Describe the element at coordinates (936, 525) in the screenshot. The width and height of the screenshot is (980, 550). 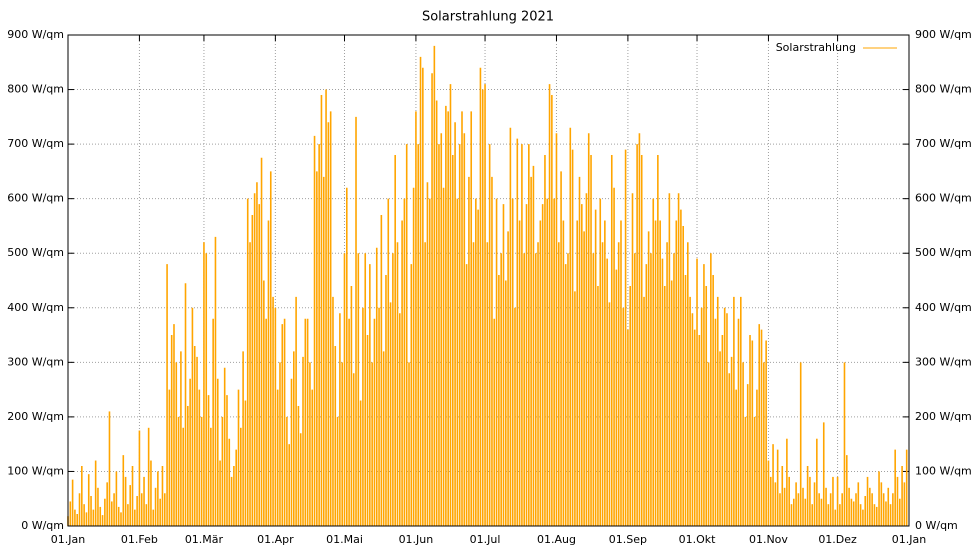
I see `y2-tick-label: 0 W/qm` at that location.